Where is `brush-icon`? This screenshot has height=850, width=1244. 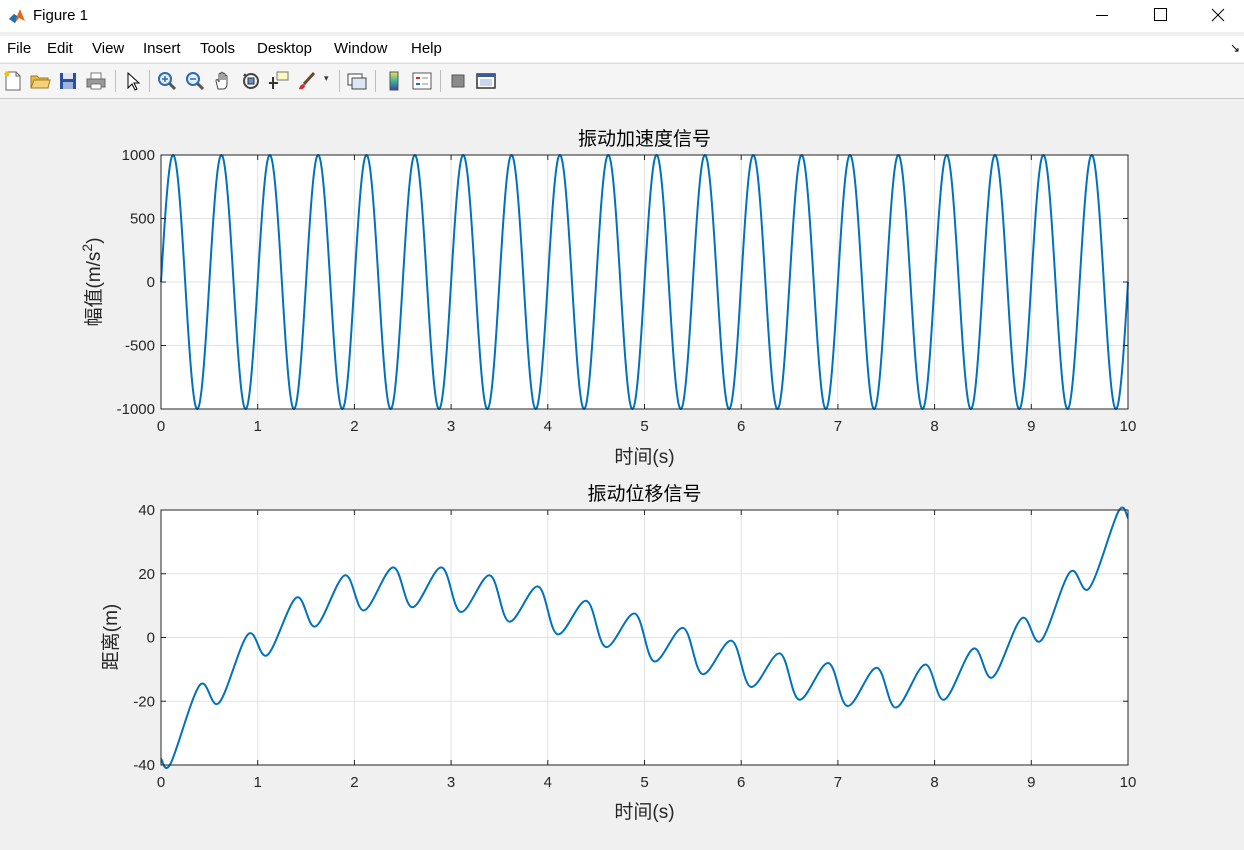
brush-icon is located at coordinates (307, 81).